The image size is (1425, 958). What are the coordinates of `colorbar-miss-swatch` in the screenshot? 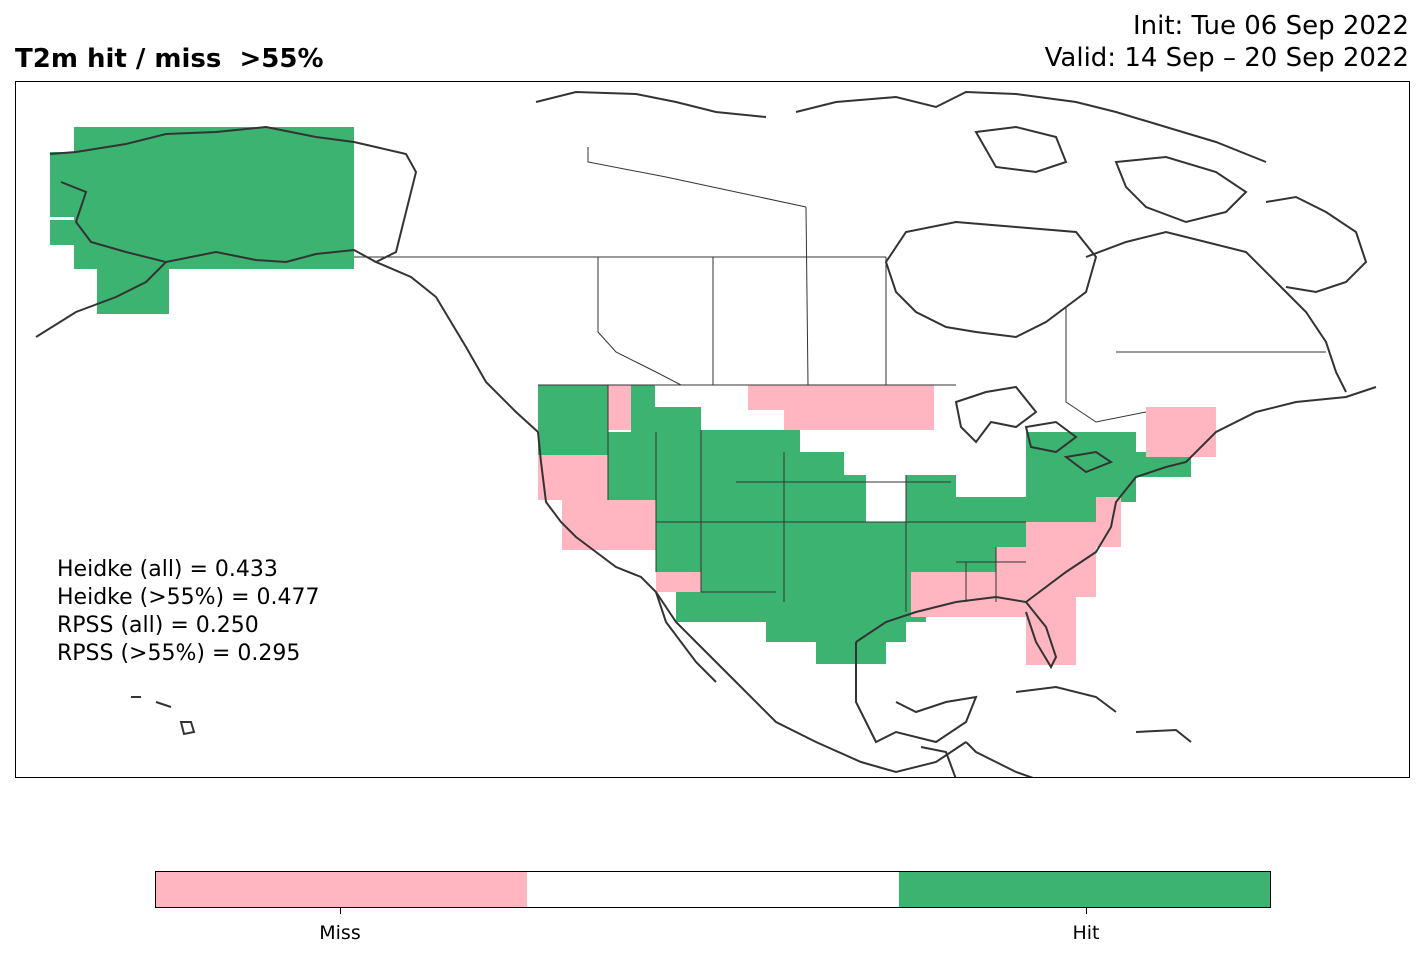 It's located at (342, 889).